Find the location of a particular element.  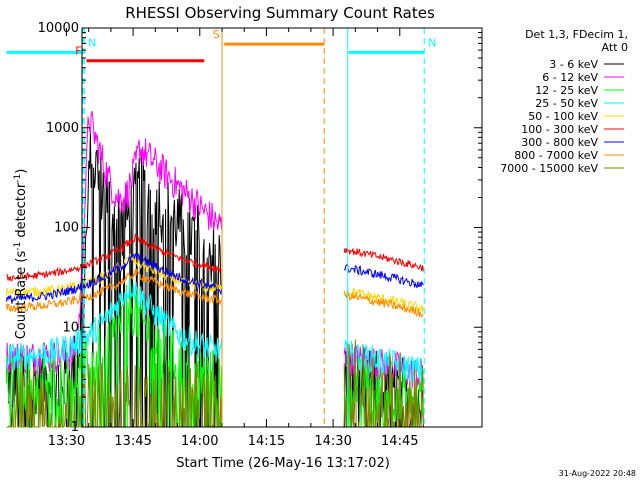

x-tick-label: 13:45 is located at coordinates (132, 441).